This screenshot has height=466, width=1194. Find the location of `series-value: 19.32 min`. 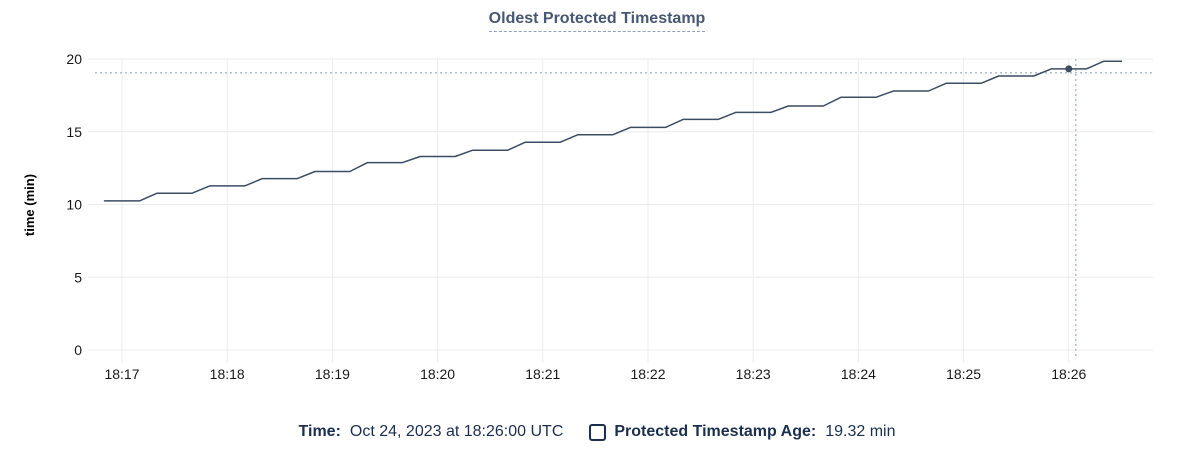

series-value: 19.32 min is located at coordinates (860, 431).